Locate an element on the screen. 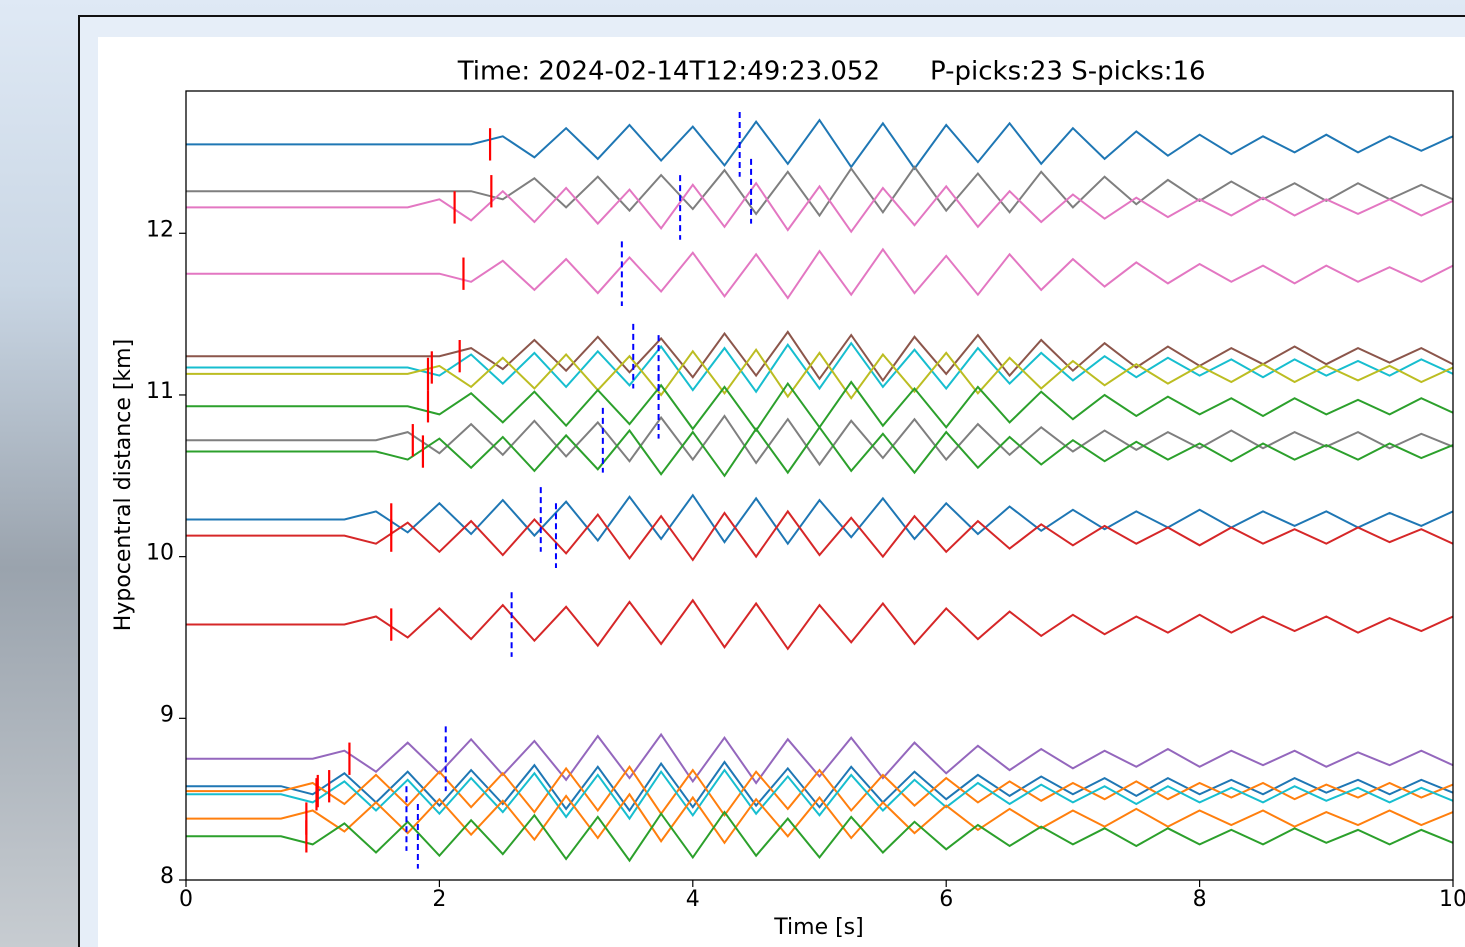 This screenshot has height=947, width=1465. x-axis-label: Time [s] is located at coordinates (818, 927).